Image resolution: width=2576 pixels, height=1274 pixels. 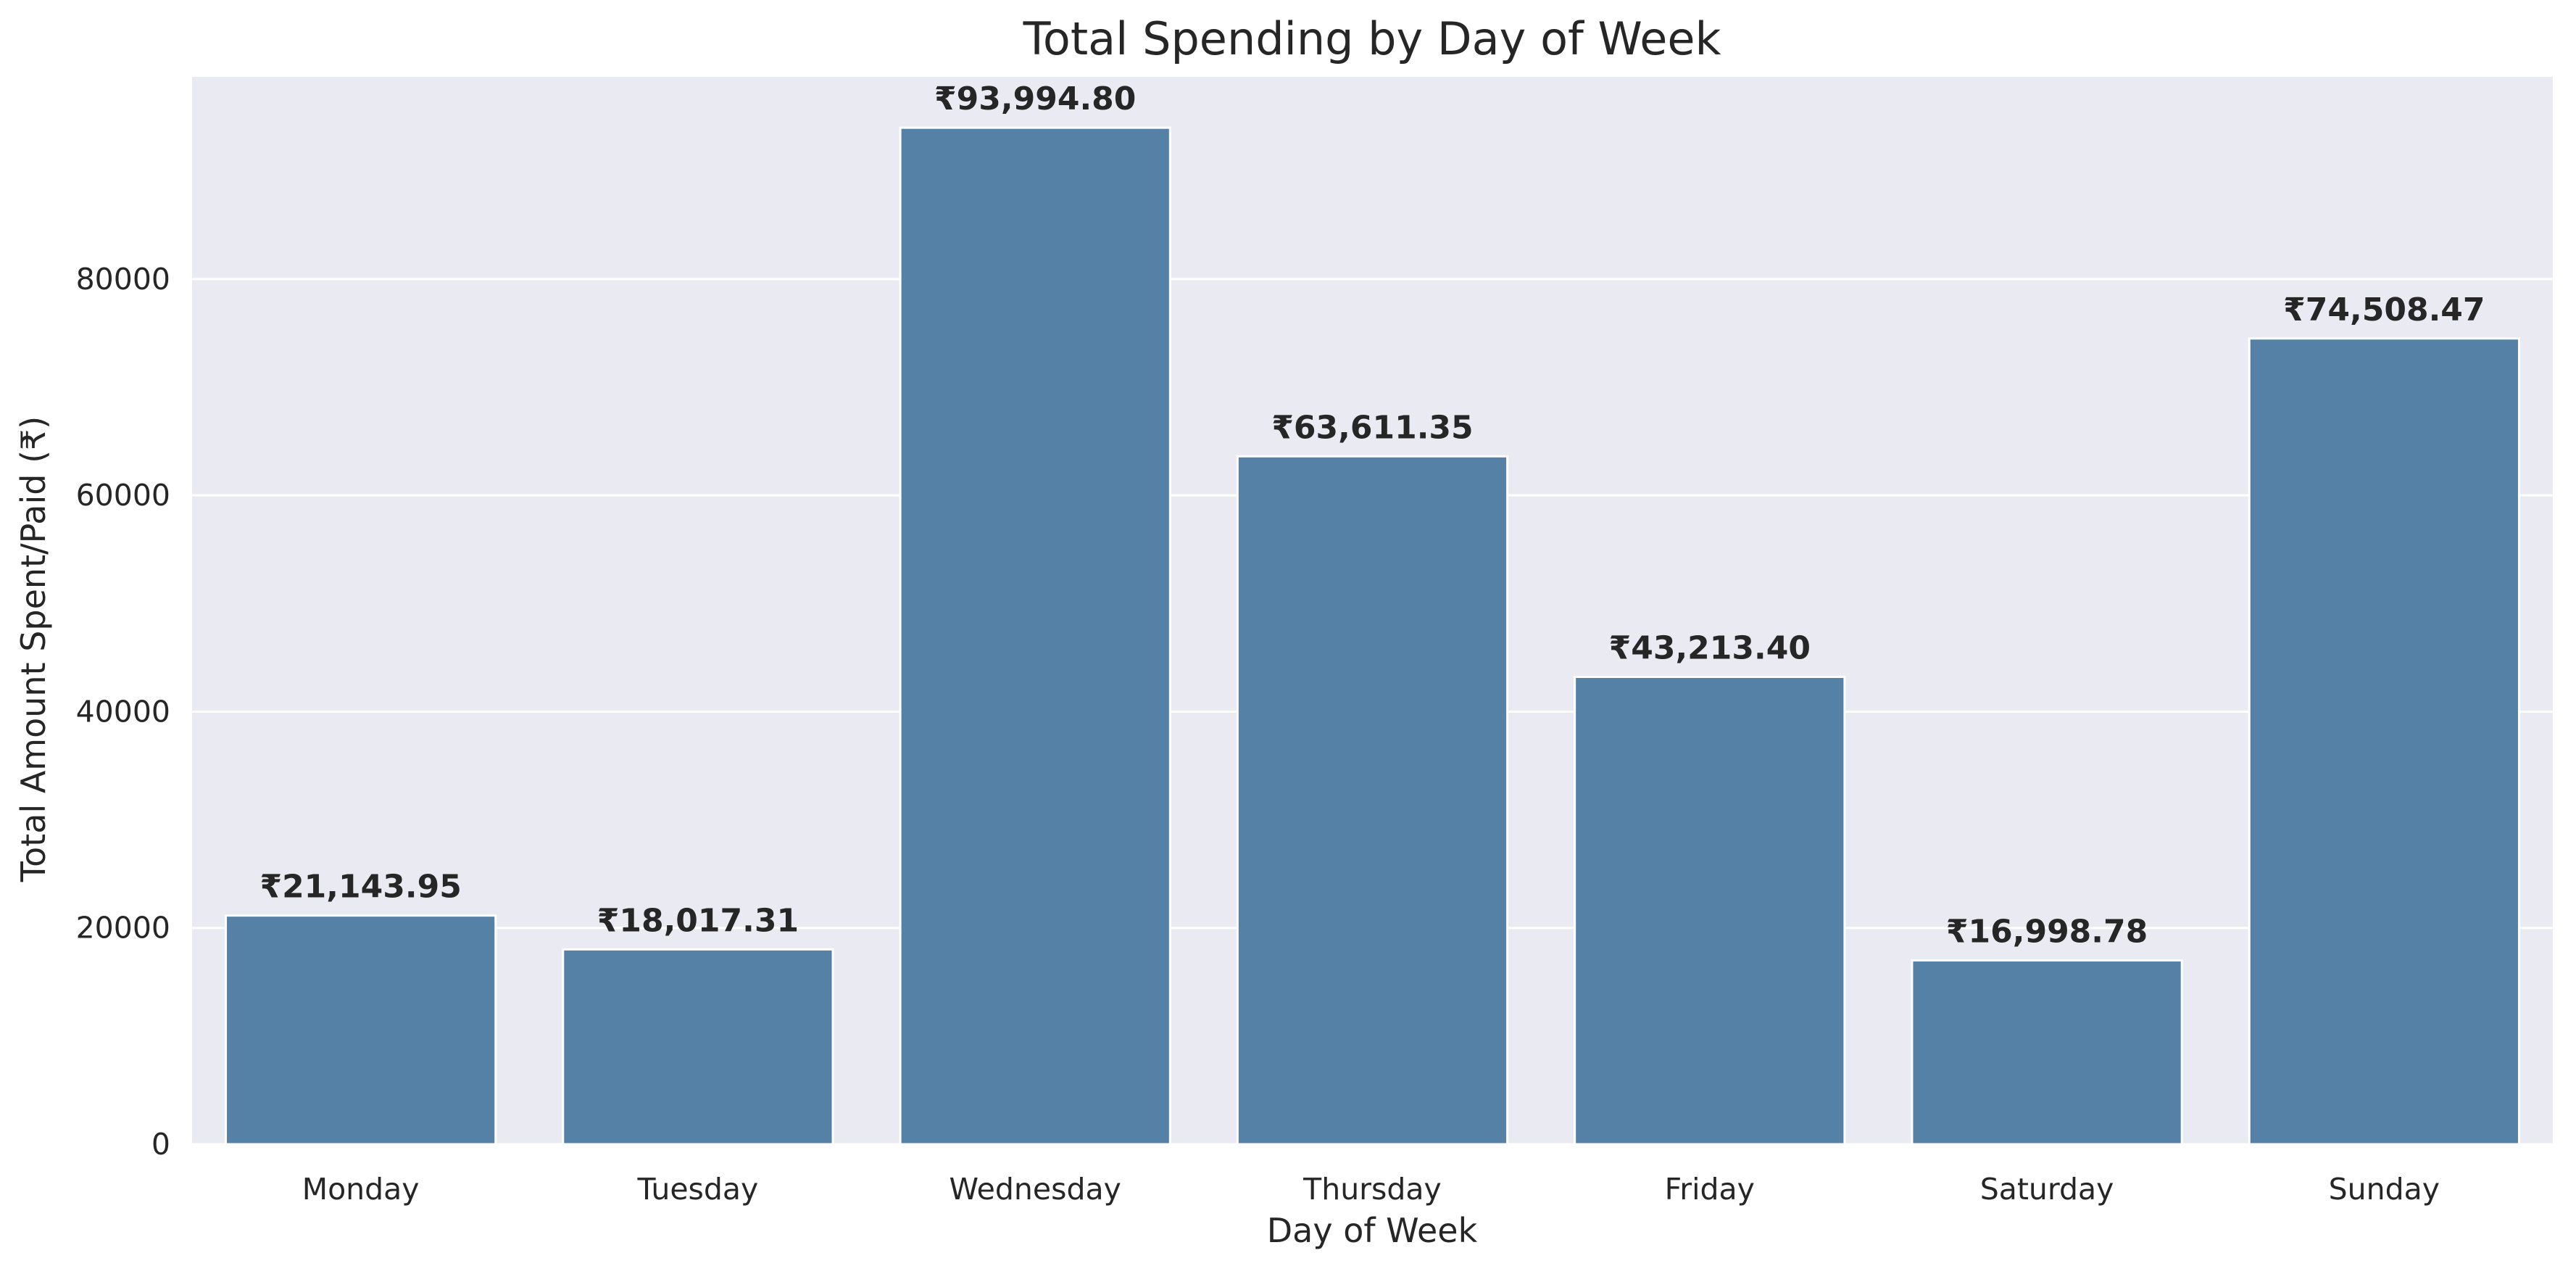 I want to click on y-tick-label: 80000, so click(x=123, y=279).